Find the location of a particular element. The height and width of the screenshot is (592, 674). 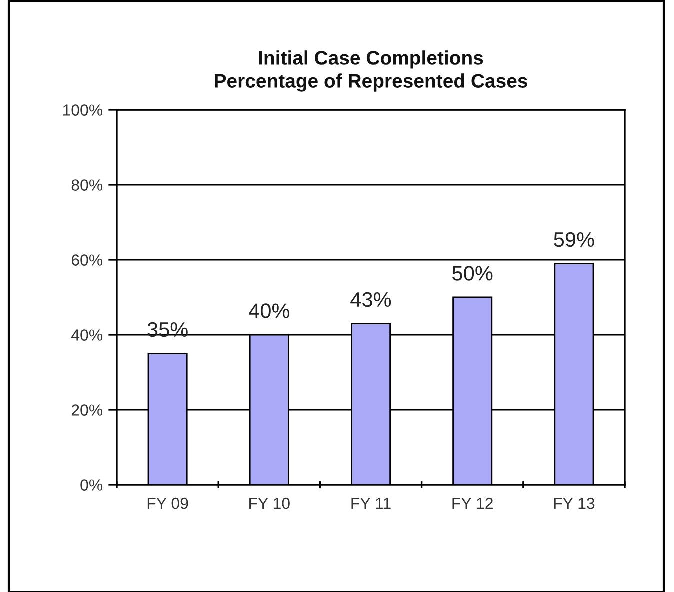

x-tick-label: FY 10 is located at coordinates (270, 504).